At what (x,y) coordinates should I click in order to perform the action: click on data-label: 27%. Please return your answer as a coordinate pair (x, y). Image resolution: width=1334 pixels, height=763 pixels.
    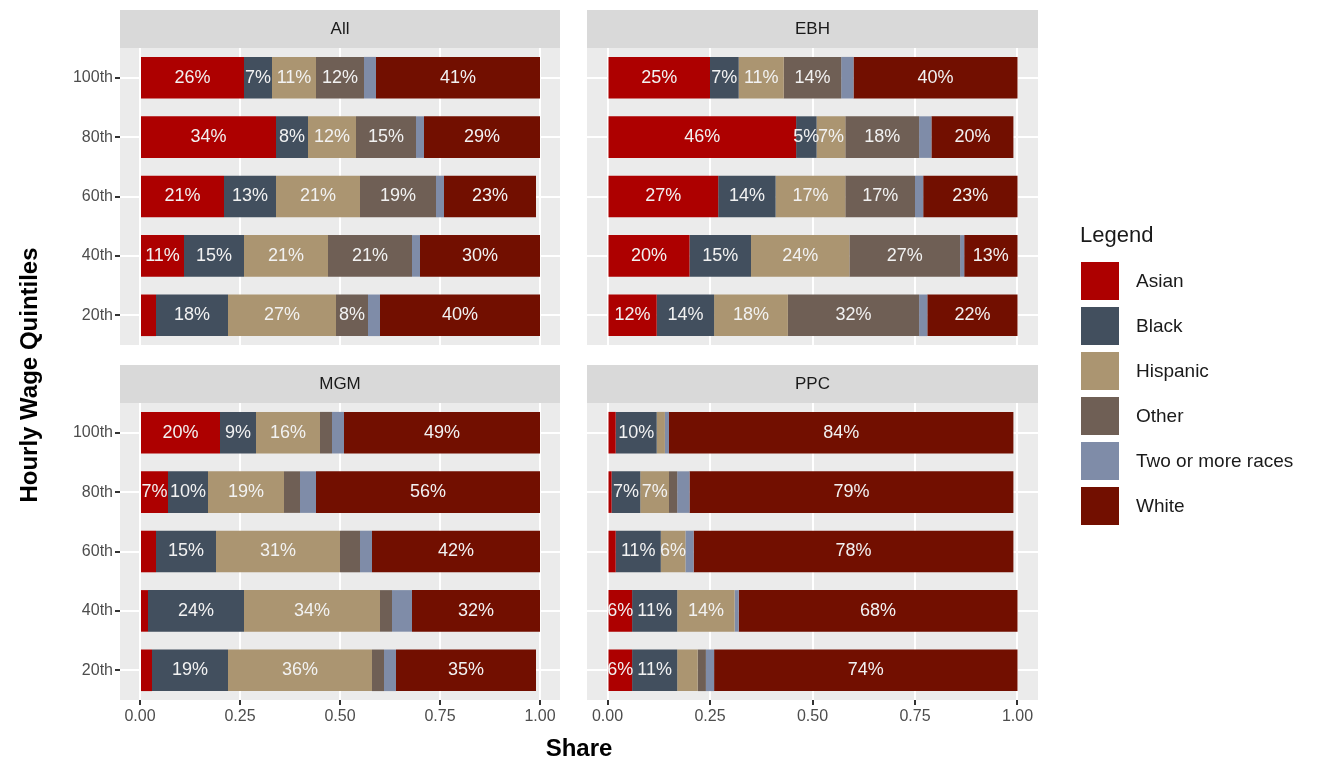
    Looking at the image, I should click on (904, 254).